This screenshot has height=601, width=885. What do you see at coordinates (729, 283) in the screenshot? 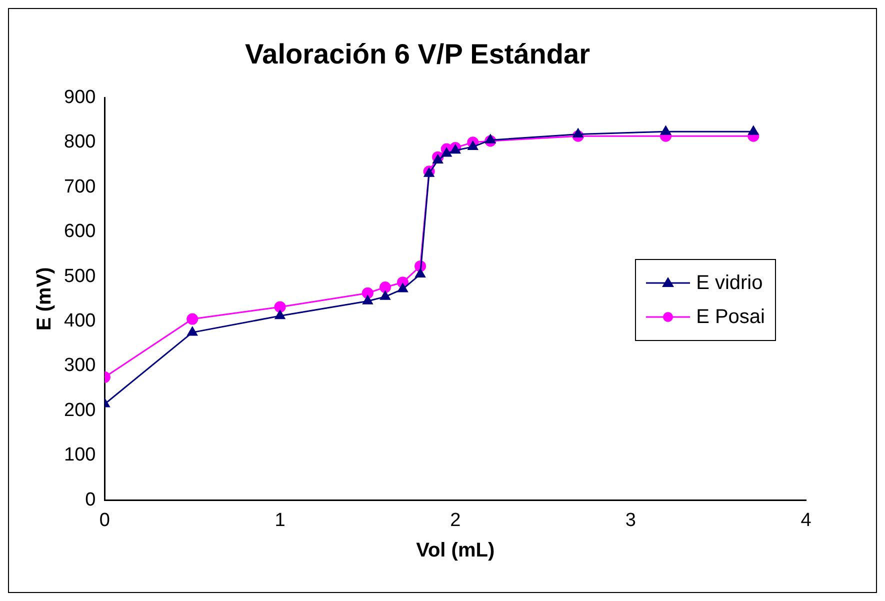
I see `legend-label: E vidrio` at bounding box center [729, 283].